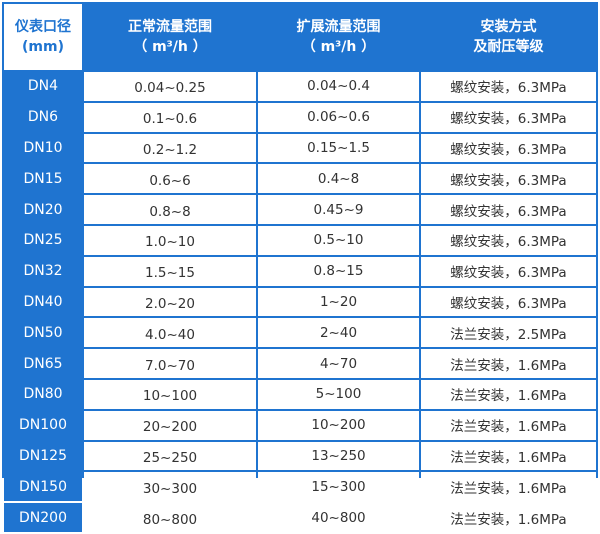 Image resolution: width=600 pixels, height=534 pixels. Describe the element at coordinates (43, 117) in the screenshot. I see `diameter-cell: DN6` at that location.